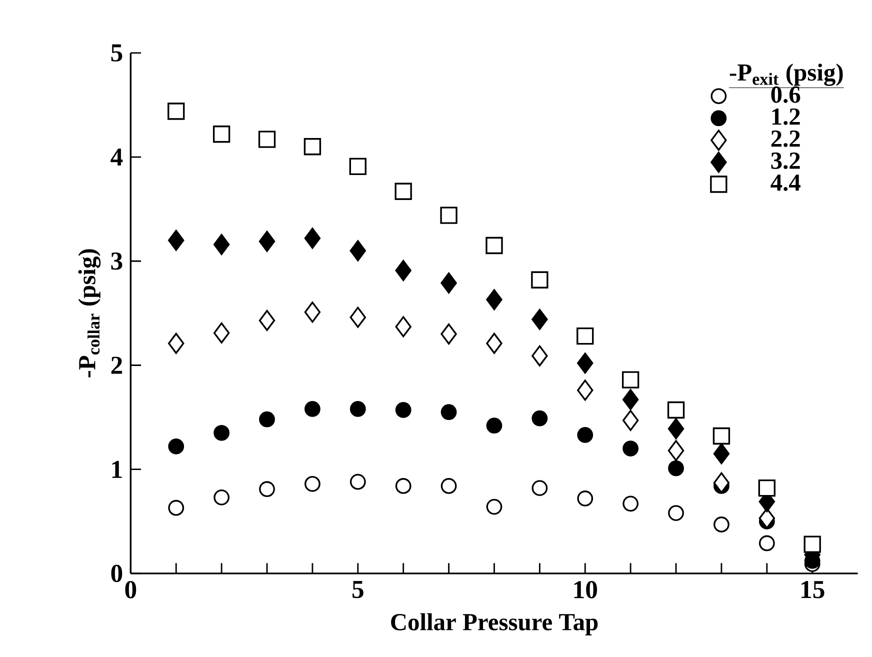 Image resolution: width=872 pixels, height=657 pixels. Describe the element at coordinates (586, 589) in the screenshot. I see `x-tick-label: 10` at that location.